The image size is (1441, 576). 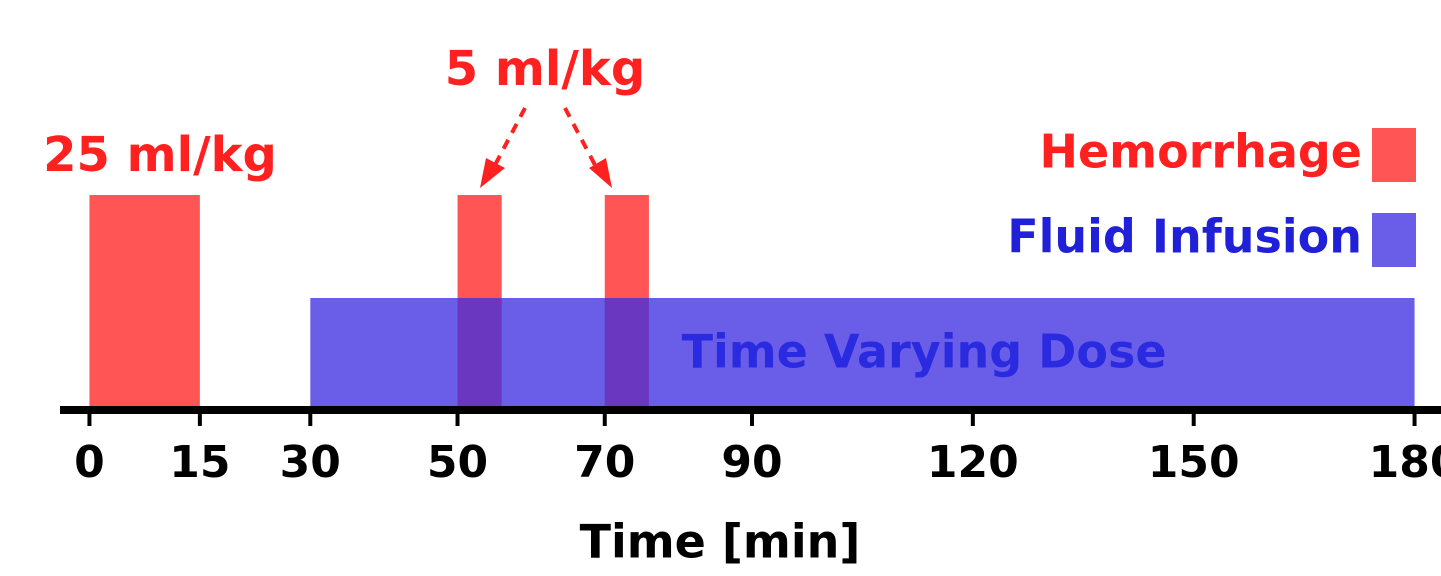 What do you see at coordinates (604, 462) in the screenshot?
I see `x-tick-label: 70` at bounding box center [604, 462].